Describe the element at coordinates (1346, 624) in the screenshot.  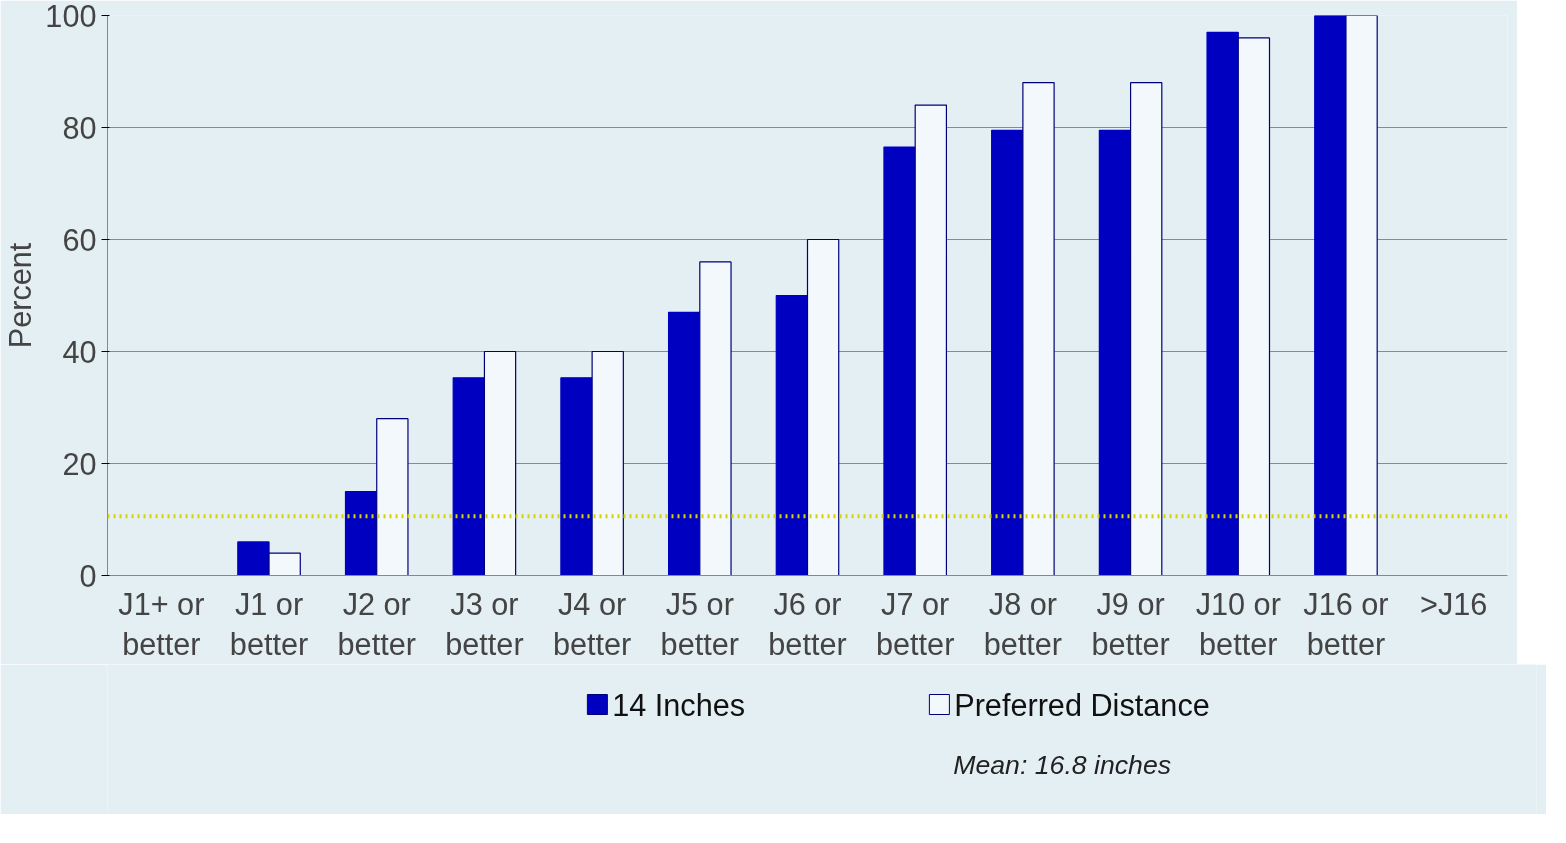
I see `x-tick-label: J16 or better` at that location.